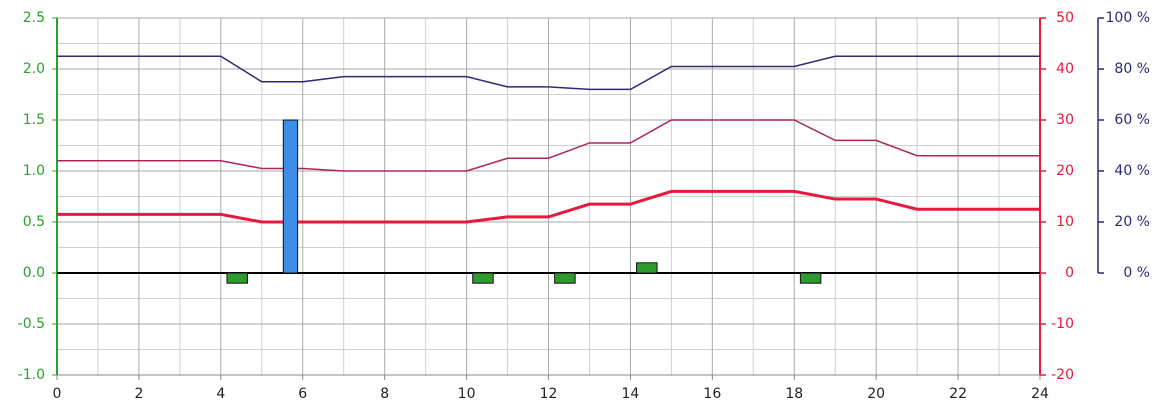 This screenshot has height=408, width=1171. What do you see at coordinates (1065, 120) in the screenshot?
I see `y2-tick-label: 30` at bounding box center [1065, 120].